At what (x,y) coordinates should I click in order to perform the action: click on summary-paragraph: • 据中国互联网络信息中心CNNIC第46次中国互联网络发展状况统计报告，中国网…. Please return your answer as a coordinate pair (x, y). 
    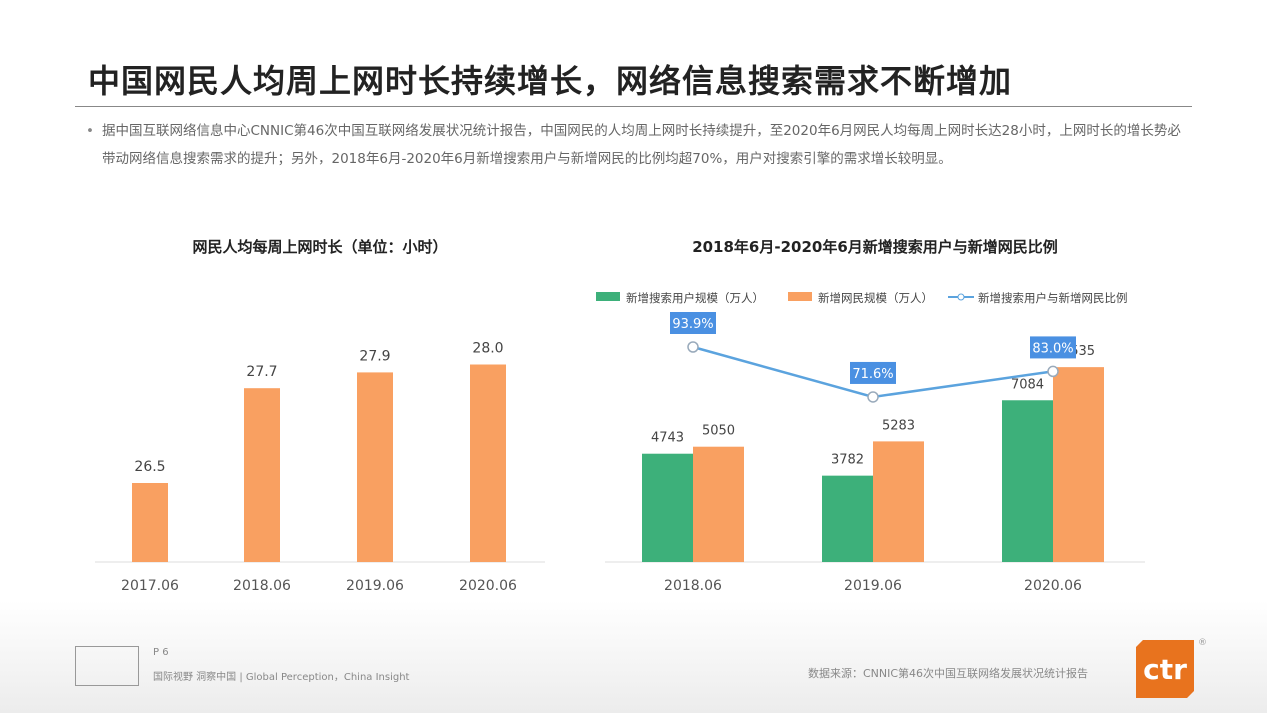
    Looking at the image, I should click on (638, 145).